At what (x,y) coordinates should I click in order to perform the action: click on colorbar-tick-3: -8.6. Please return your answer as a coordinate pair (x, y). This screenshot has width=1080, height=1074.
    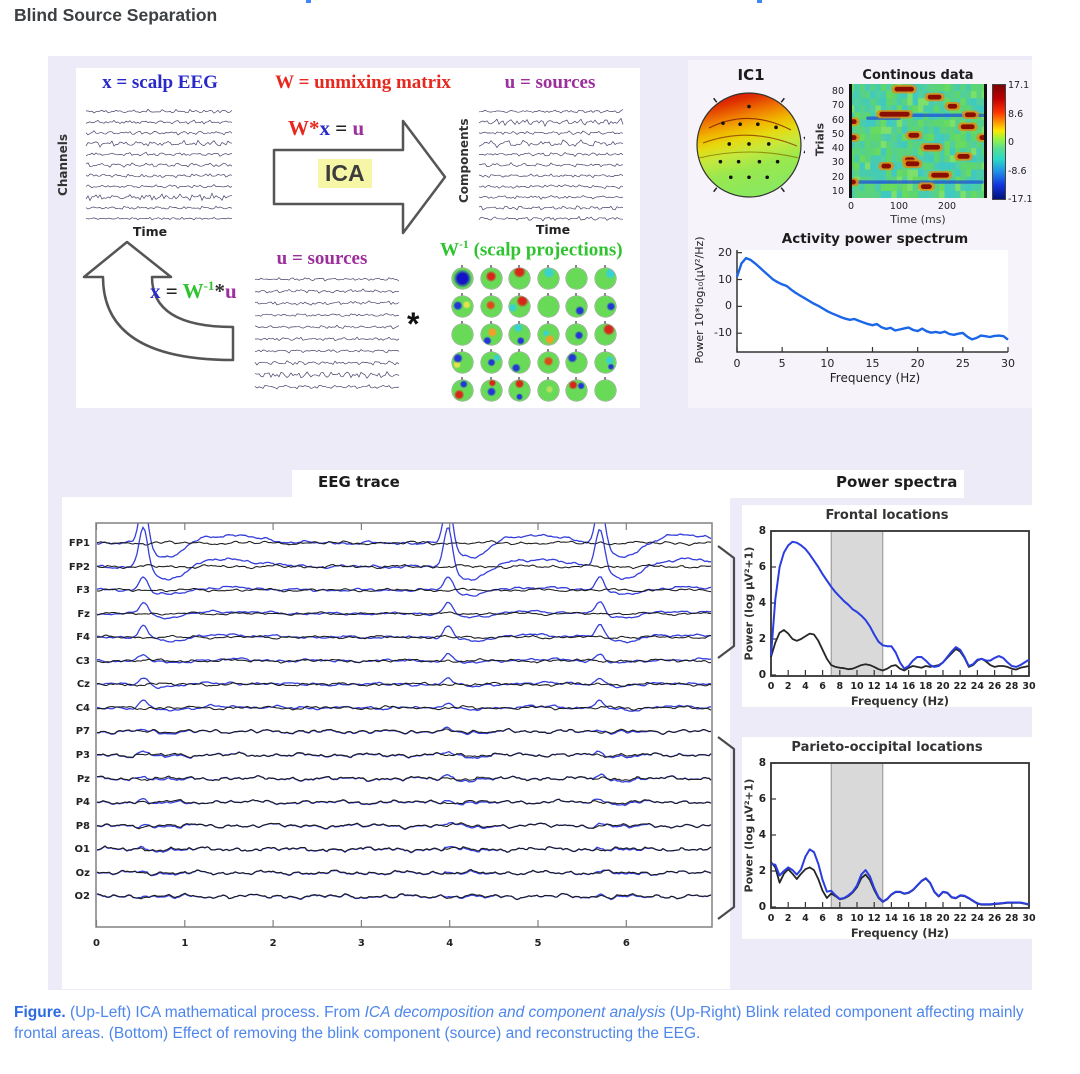
    Looking at the image, I should click on (1017, 171).